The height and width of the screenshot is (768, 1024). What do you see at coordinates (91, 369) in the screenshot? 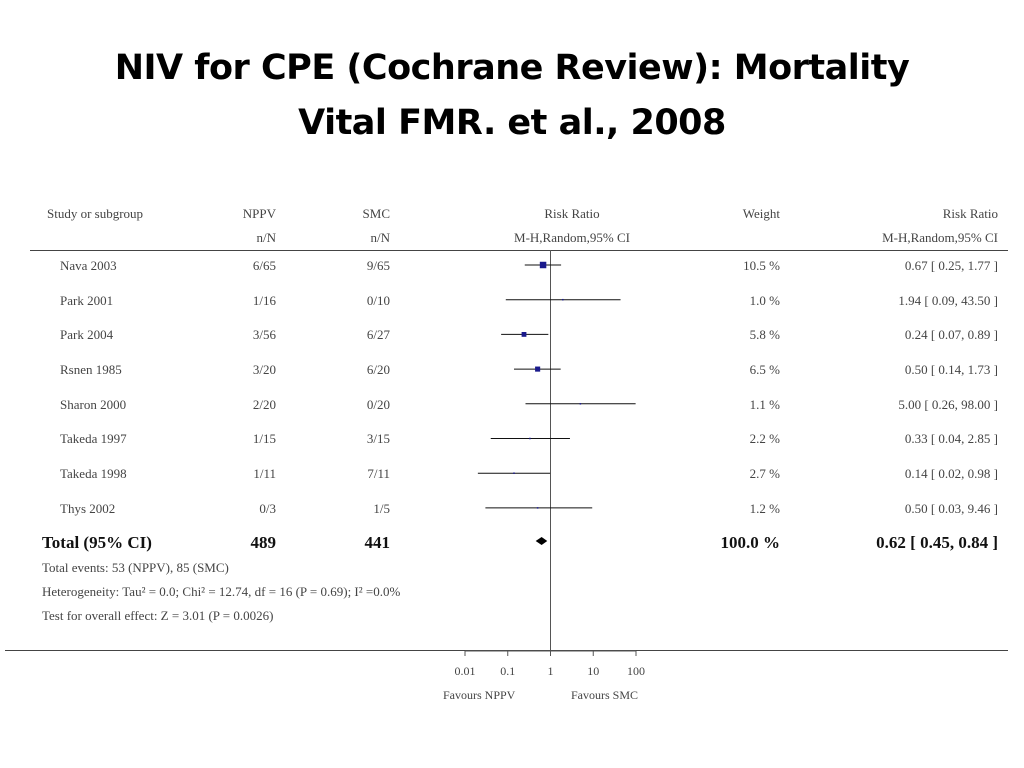
I see `study-name: Rsnen 1985` at bounding box center [91, 369].